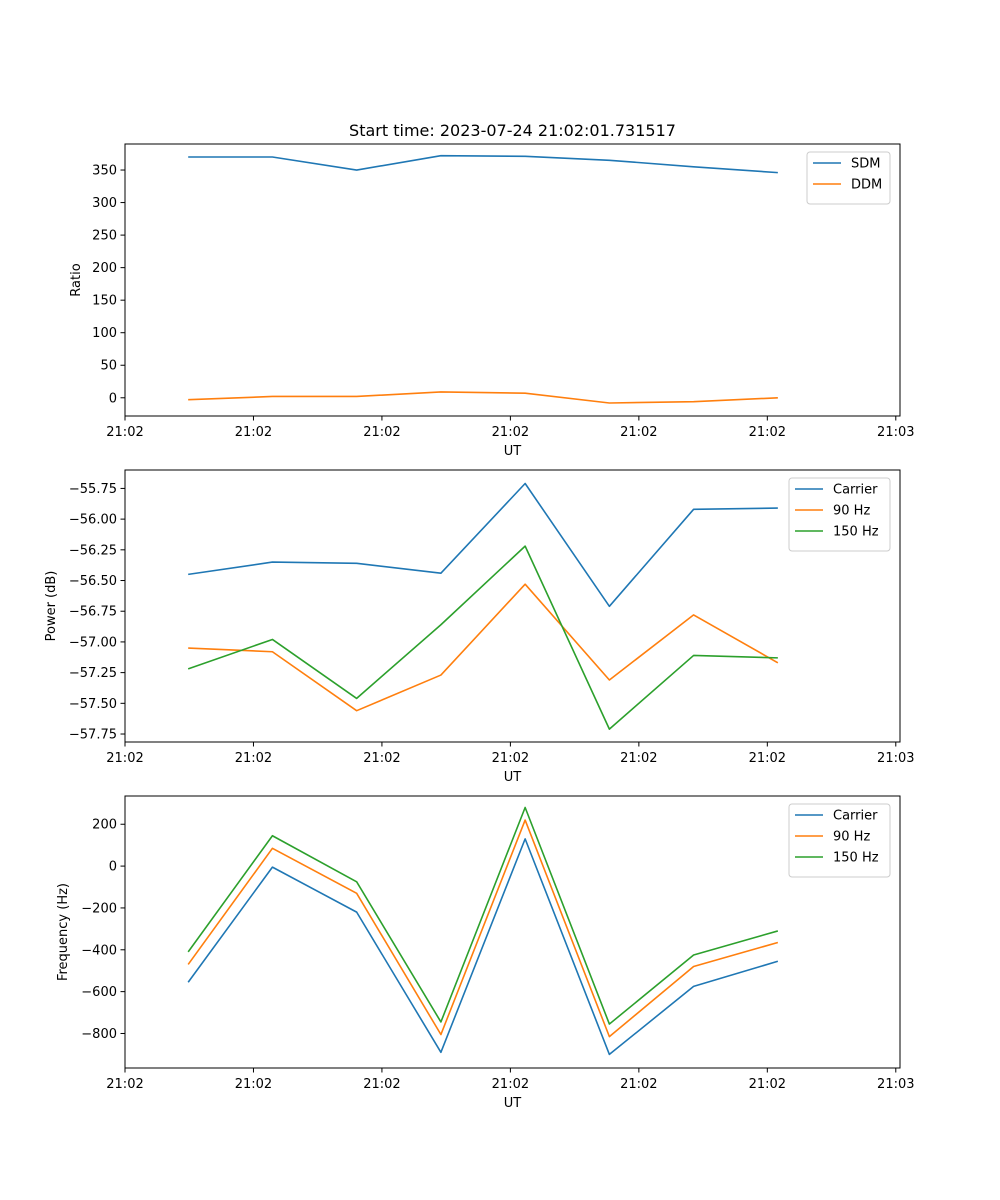  What do you see at coordinates (104, 333) in the screenshot?
I see `y-tick-label: 100` at bounding box center [104, 333].